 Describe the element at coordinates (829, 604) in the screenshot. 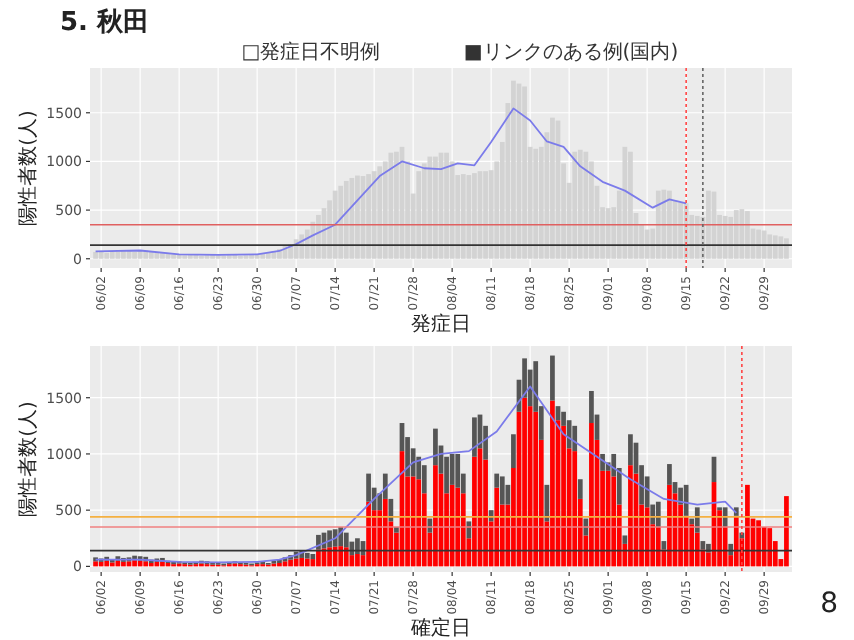

I see `text: 8` at that location.